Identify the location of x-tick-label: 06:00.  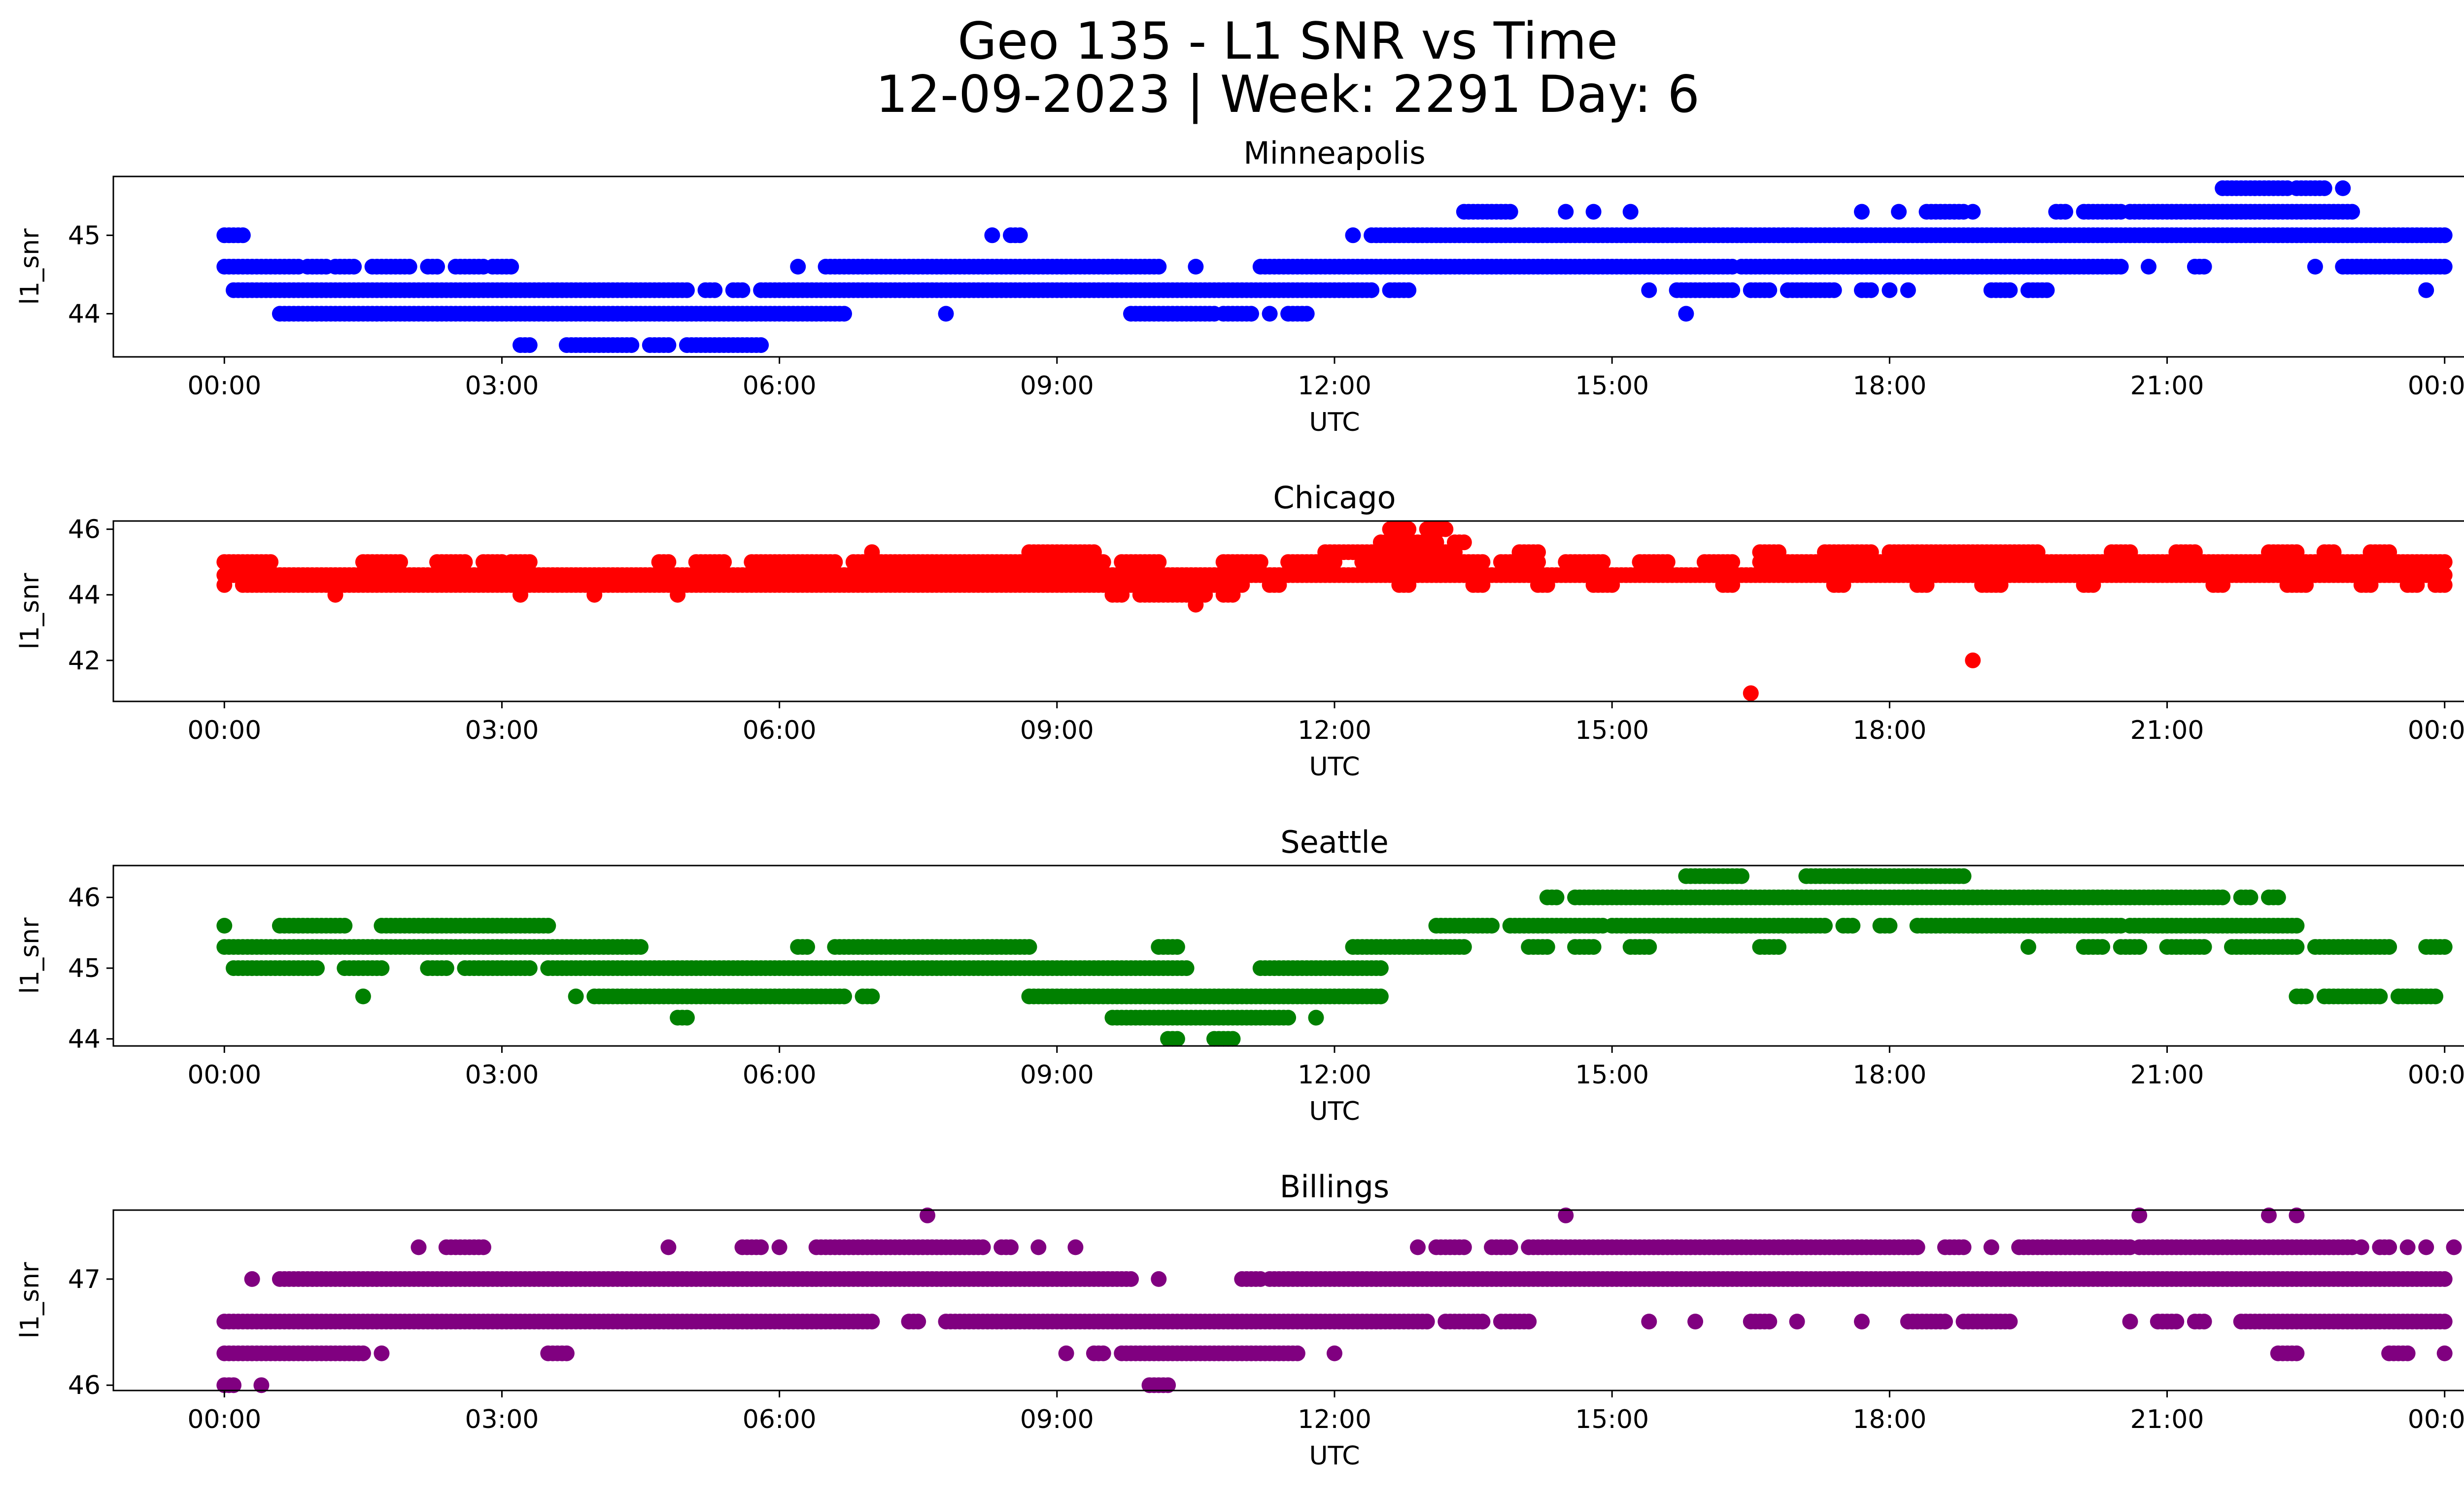
(780, 1419).